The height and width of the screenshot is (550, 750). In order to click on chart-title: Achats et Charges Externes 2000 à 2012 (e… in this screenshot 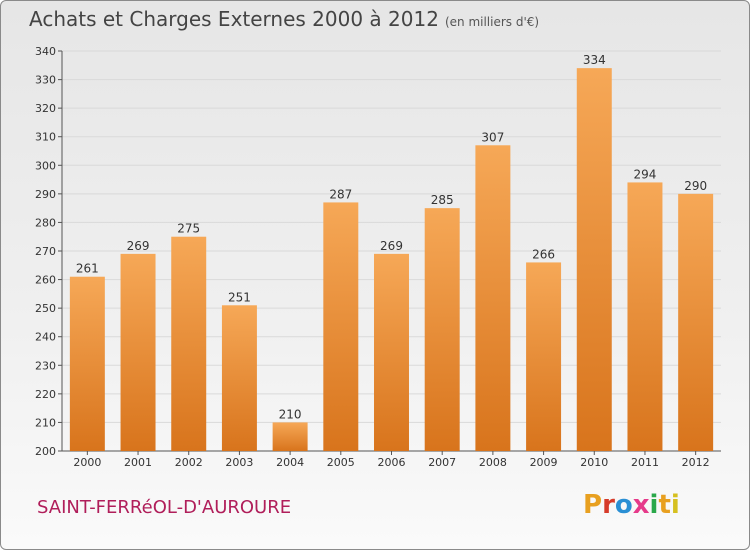, I will do `click(284, 19)`.